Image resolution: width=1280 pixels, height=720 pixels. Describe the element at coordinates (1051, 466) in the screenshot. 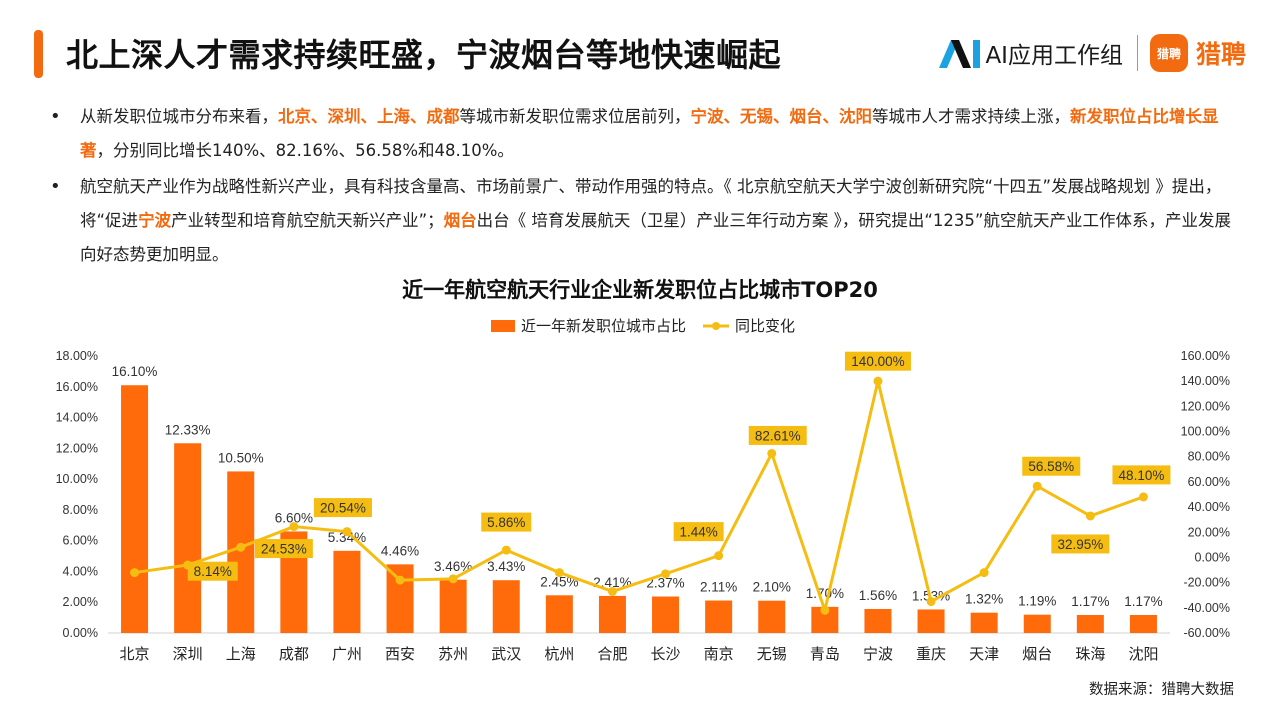

I see `line-value-label: 56.58%` at that location.